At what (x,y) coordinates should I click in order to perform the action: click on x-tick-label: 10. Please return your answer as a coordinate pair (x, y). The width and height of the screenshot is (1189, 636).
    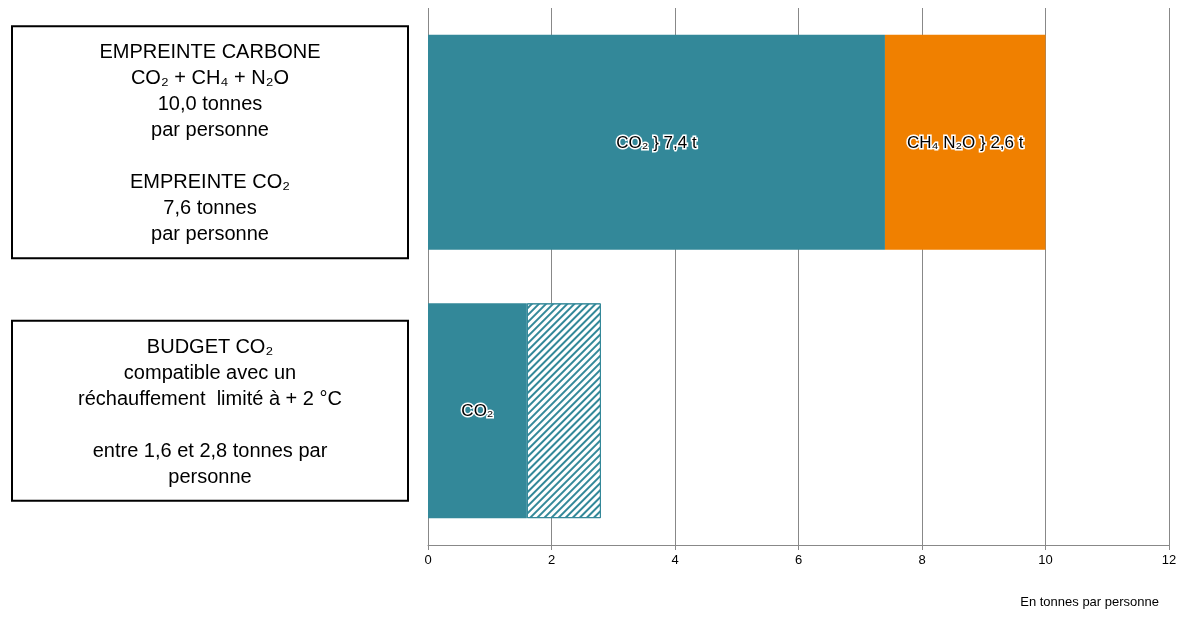
    Looking at the image, I should click on (1045, 559).